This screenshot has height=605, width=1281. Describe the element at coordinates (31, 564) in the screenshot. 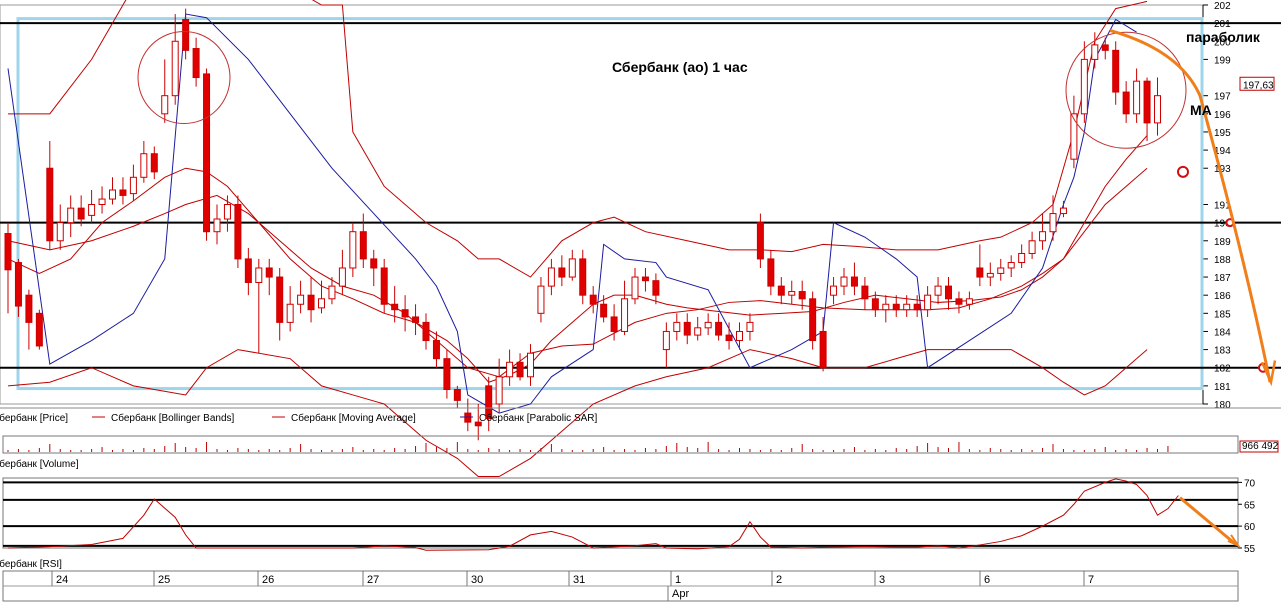

I see `rsi-series-name: Сбербанк [RSI]` at that location.